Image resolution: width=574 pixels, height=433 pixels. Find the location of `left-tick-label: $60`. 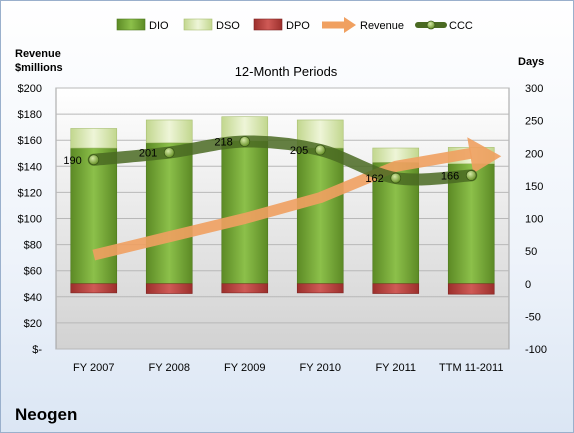

left-tick-label: $60 is located at coordinates (33, 272).